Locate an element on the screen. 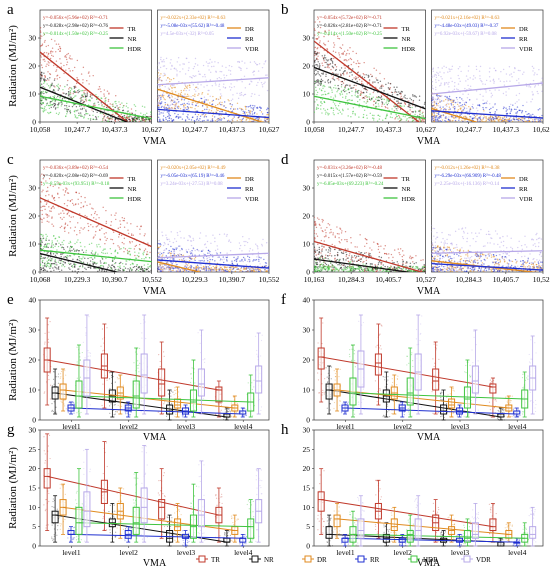 This screenshot has height=568, width=550. legend-label: DR is located at coordinates (524, 29).